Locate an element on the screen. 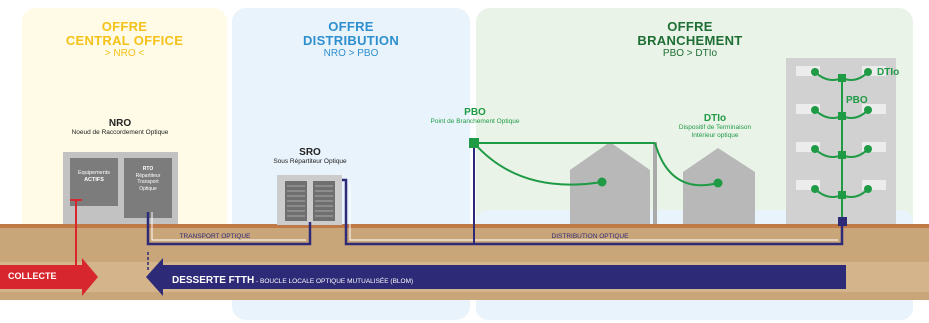 The width and height of the screenshot is (929, 323). rto-line4: Optique is located at coordinates (148, 188).